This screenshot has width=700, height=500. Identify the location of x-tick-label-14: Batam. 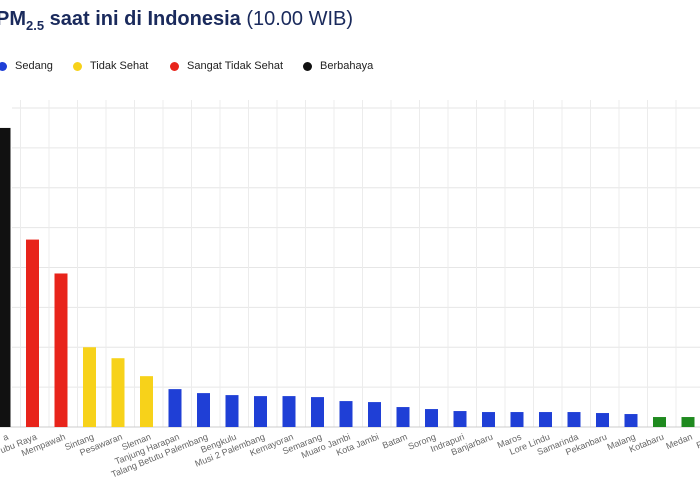
(395, 441).